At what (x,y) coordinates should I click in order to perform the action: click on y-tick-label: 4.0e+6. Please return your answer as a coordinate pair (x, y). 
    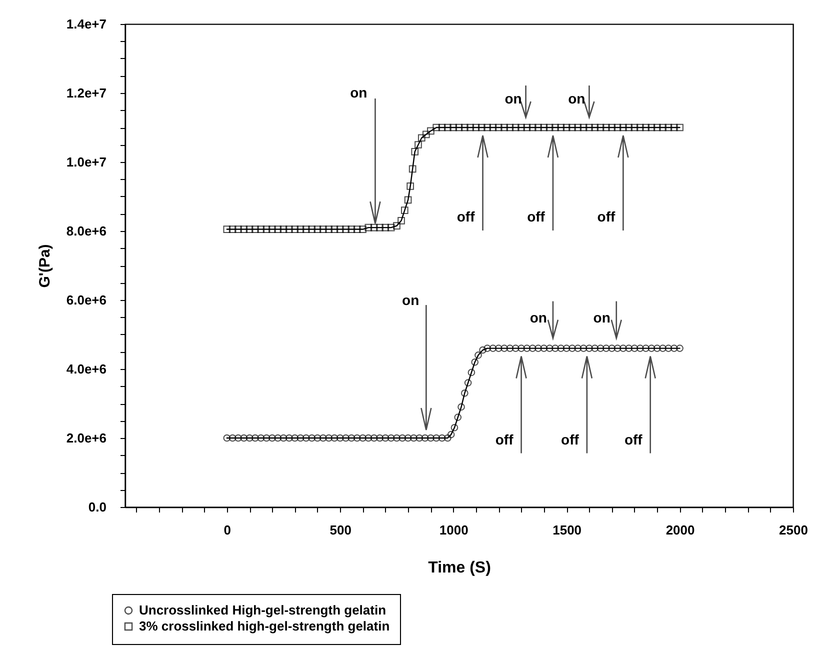
    Looking at the image, I should click on (86, 369).